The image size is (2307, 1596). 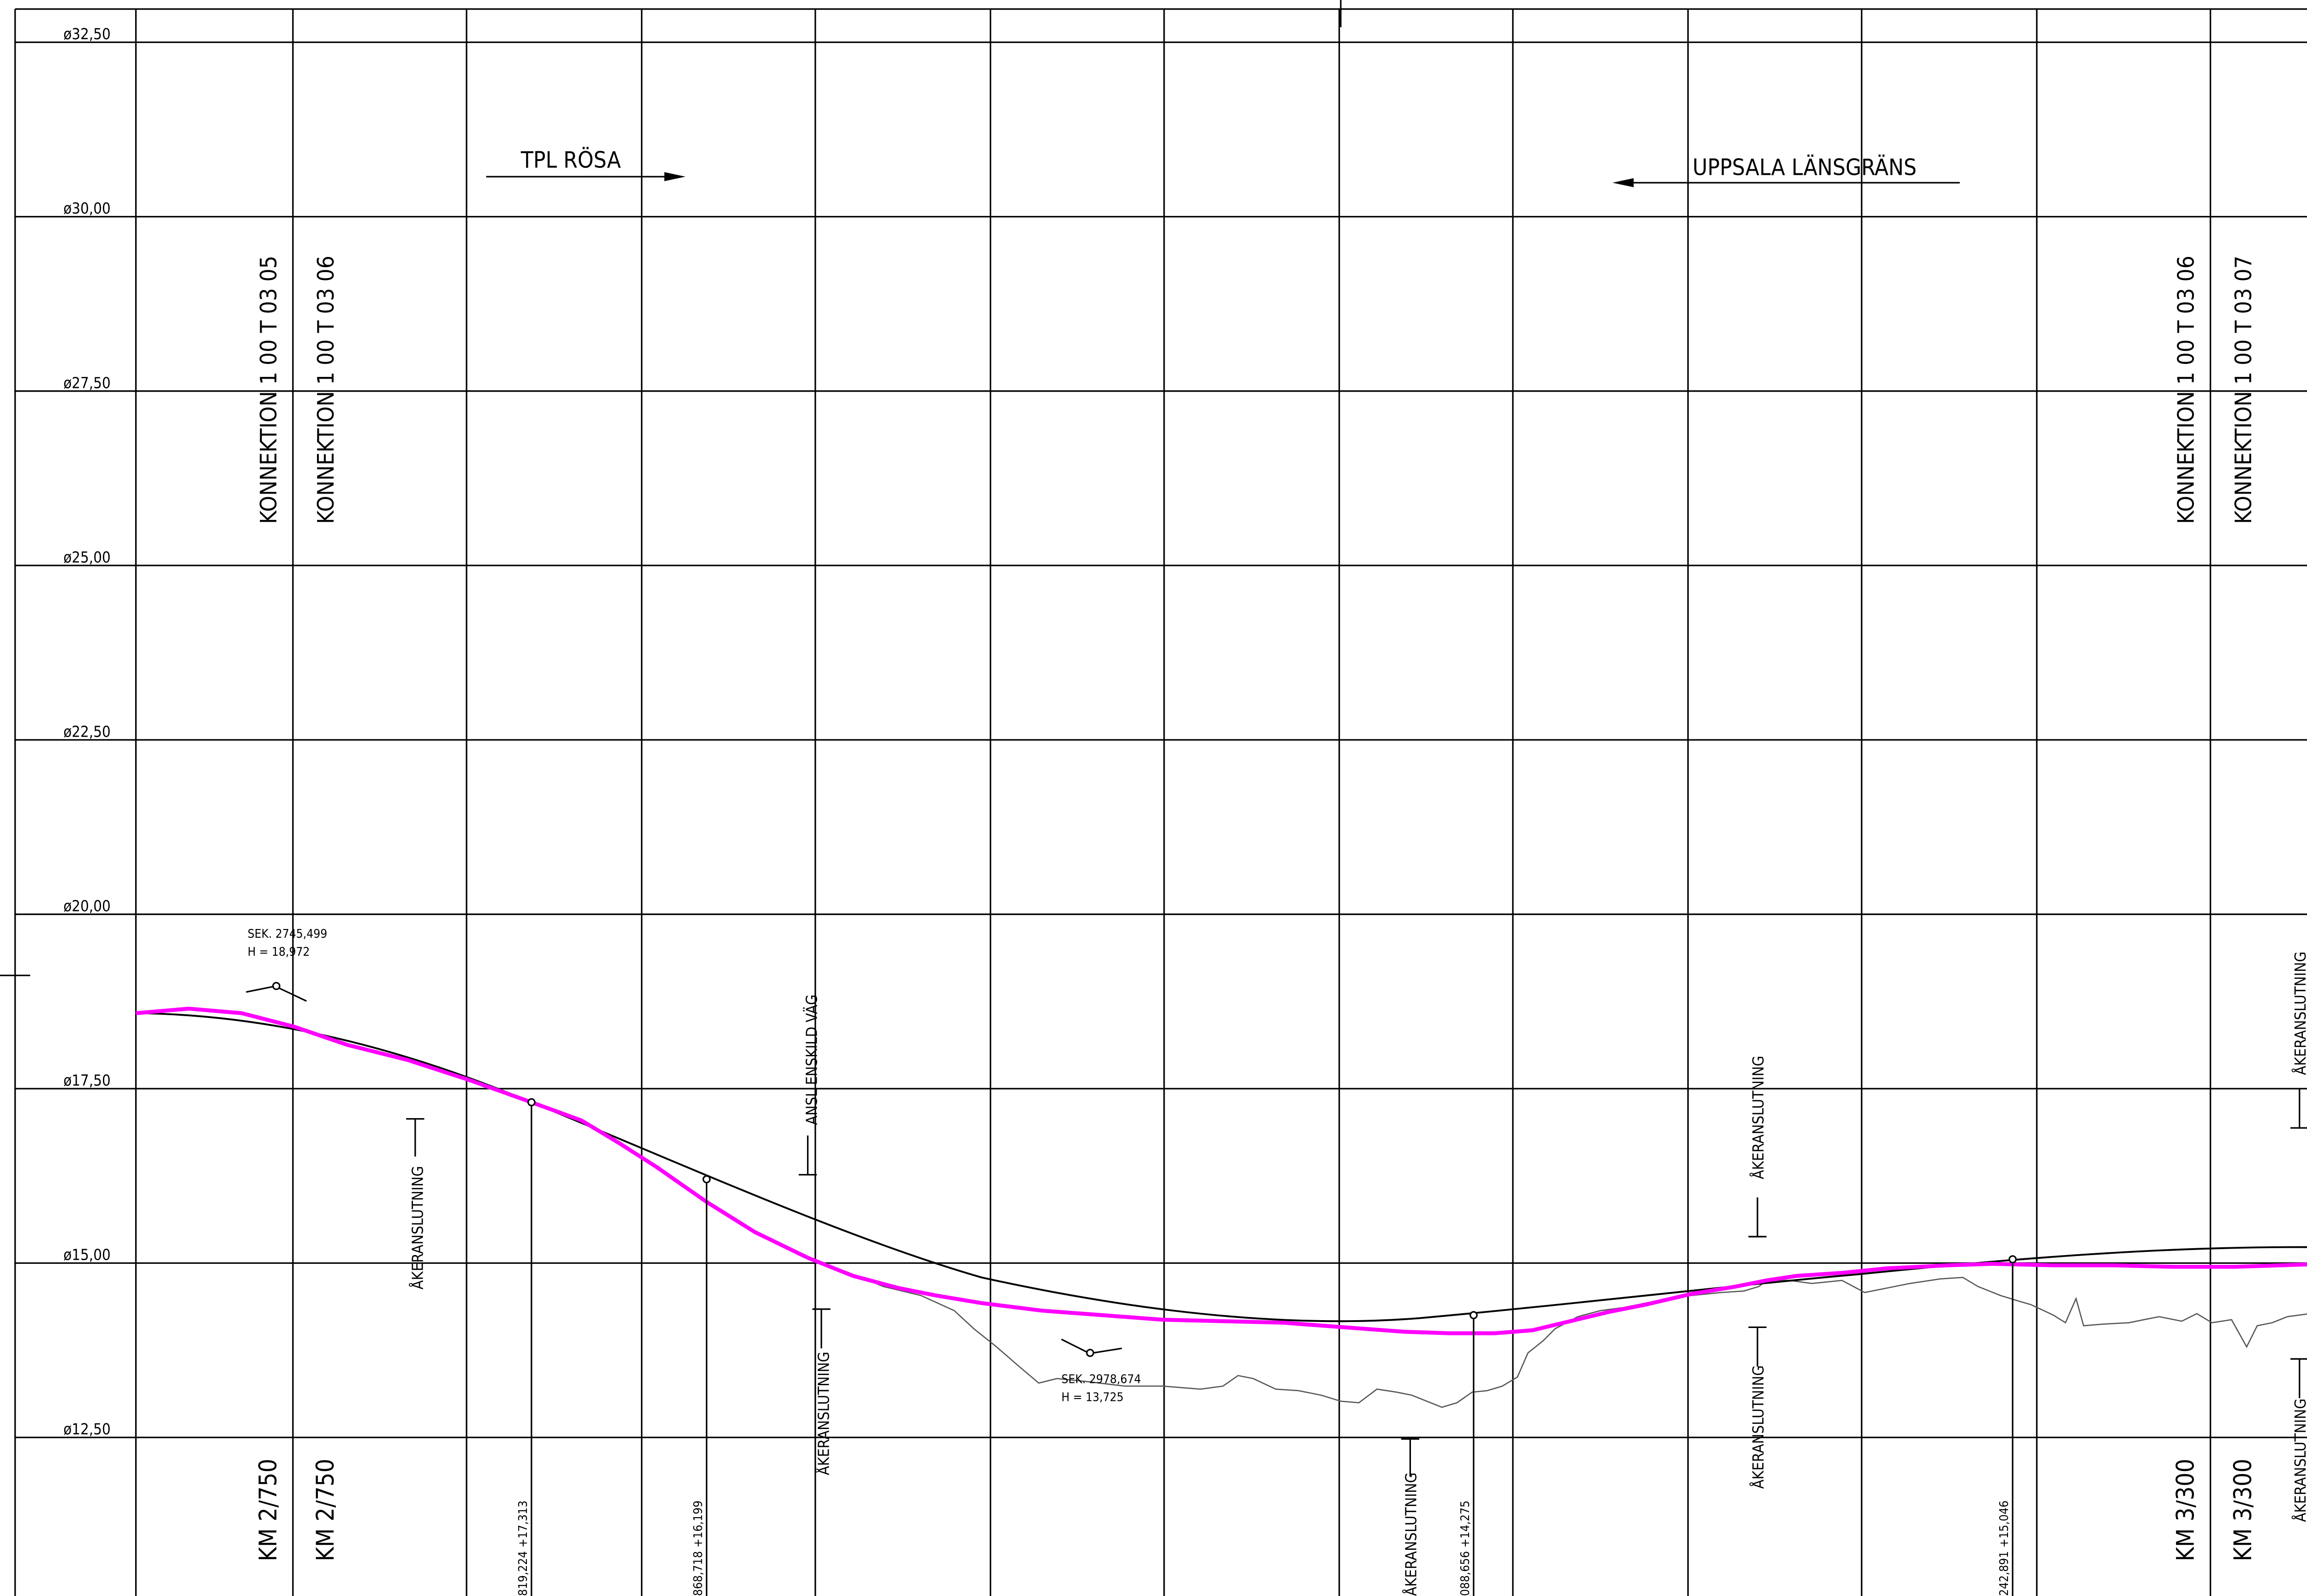 I want to click on sek-tangent-1b, so click(x=292, y=994).